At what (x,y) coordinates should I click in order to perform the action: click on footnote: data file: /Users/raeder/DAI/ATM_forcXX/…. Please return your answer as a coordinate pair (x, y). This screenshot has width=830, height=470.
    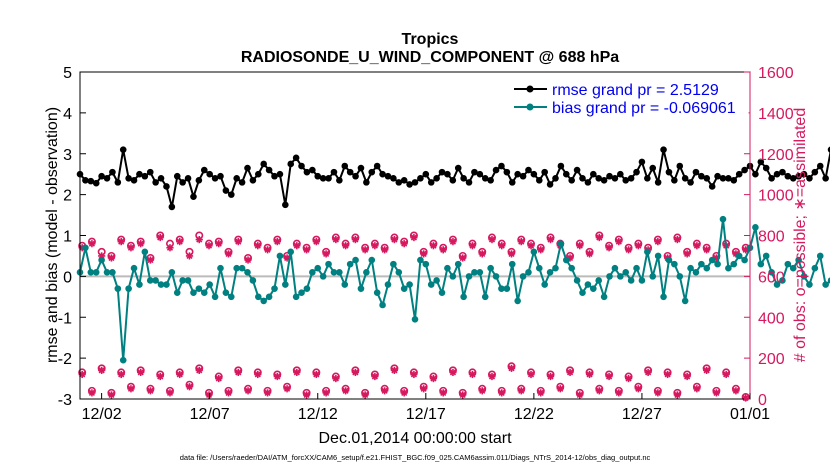
    Looking at the image, I should click on (415, 457).